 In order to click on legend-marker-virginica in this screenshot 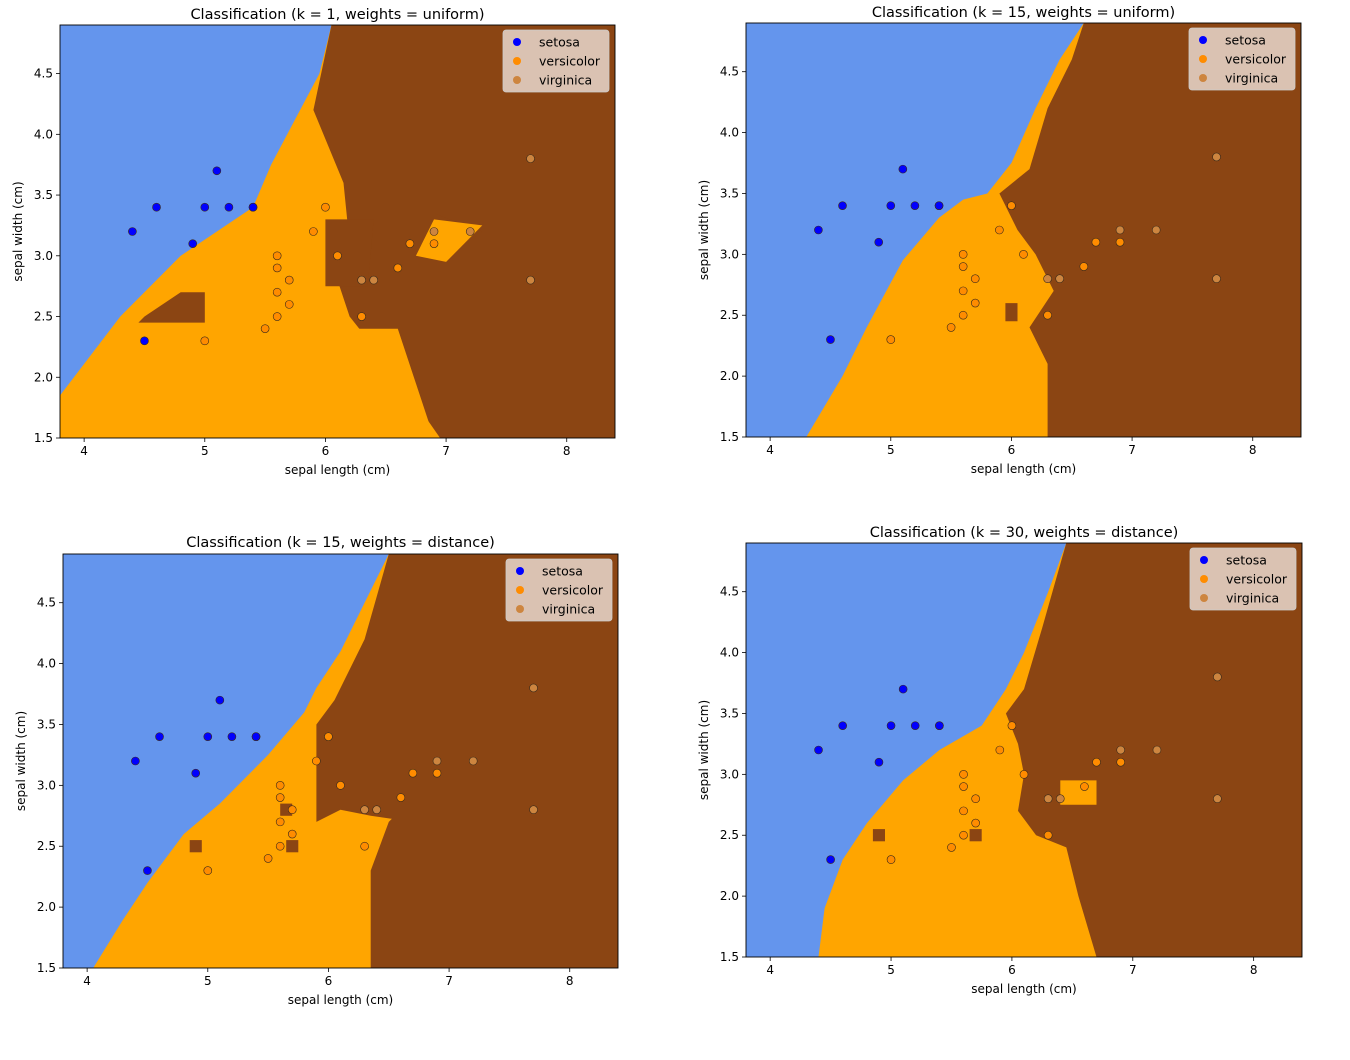, I will do `click(1204, 598)`.